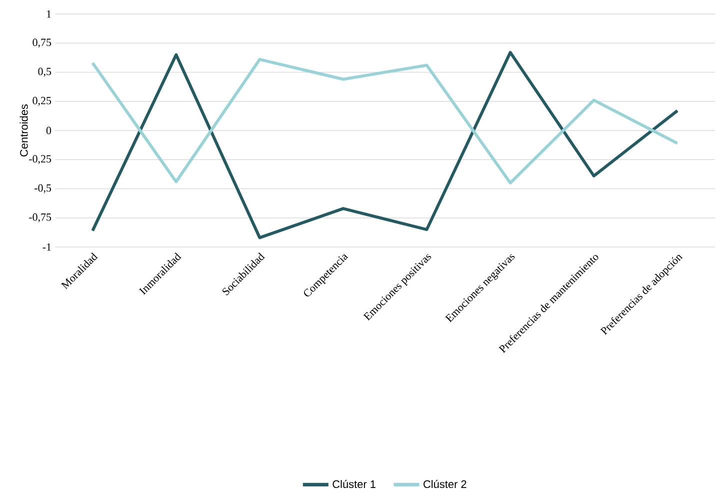 This screenshot has height=500, width=726. I want to click on y-tick-label: -0,5, so click(43, 189).